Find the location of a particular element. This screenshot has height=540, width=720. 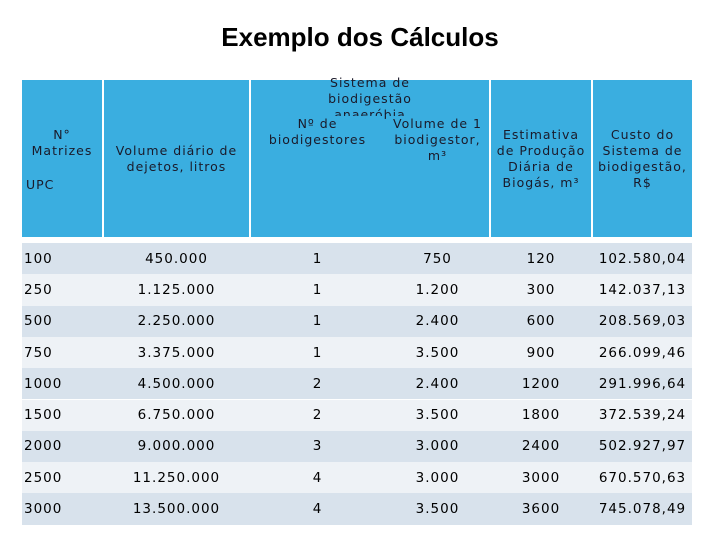

cell: 300 is located at coordinates (541, 289).